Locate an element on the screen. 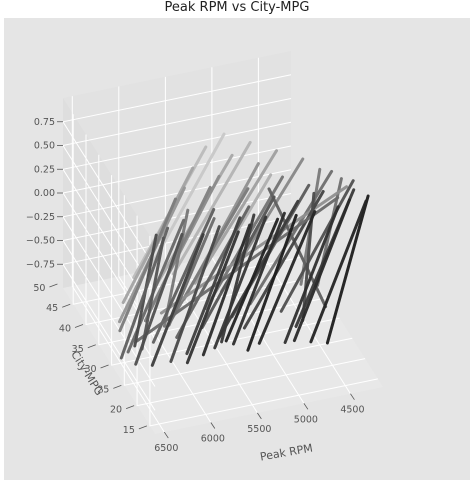  y-tick-label: 25 is located at coordinates (103, 389).